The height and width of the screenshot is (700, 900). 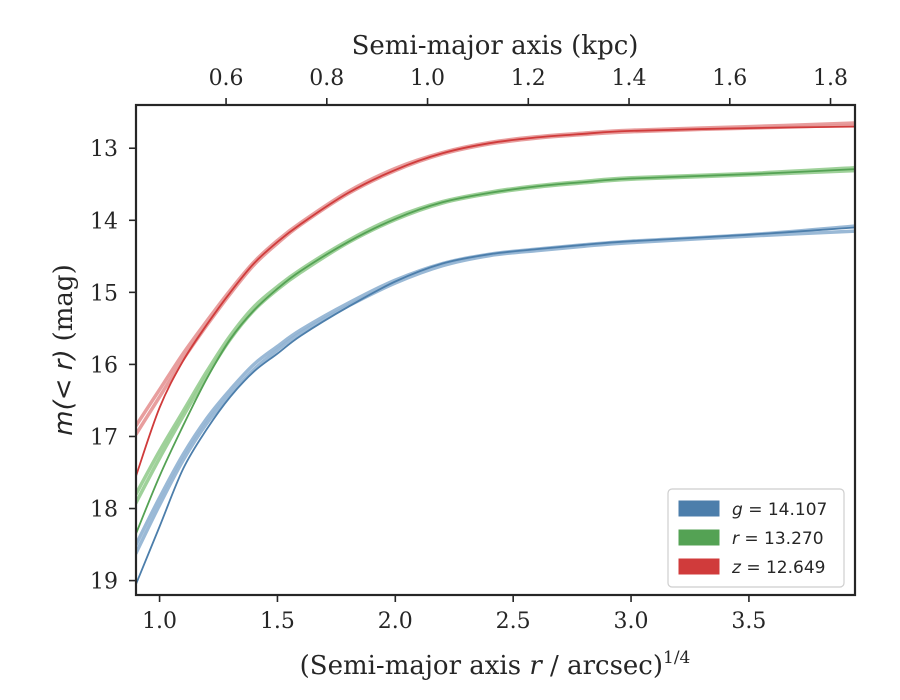 I want to click on top-tick-label: 0.6, so click(x=226, y=78).